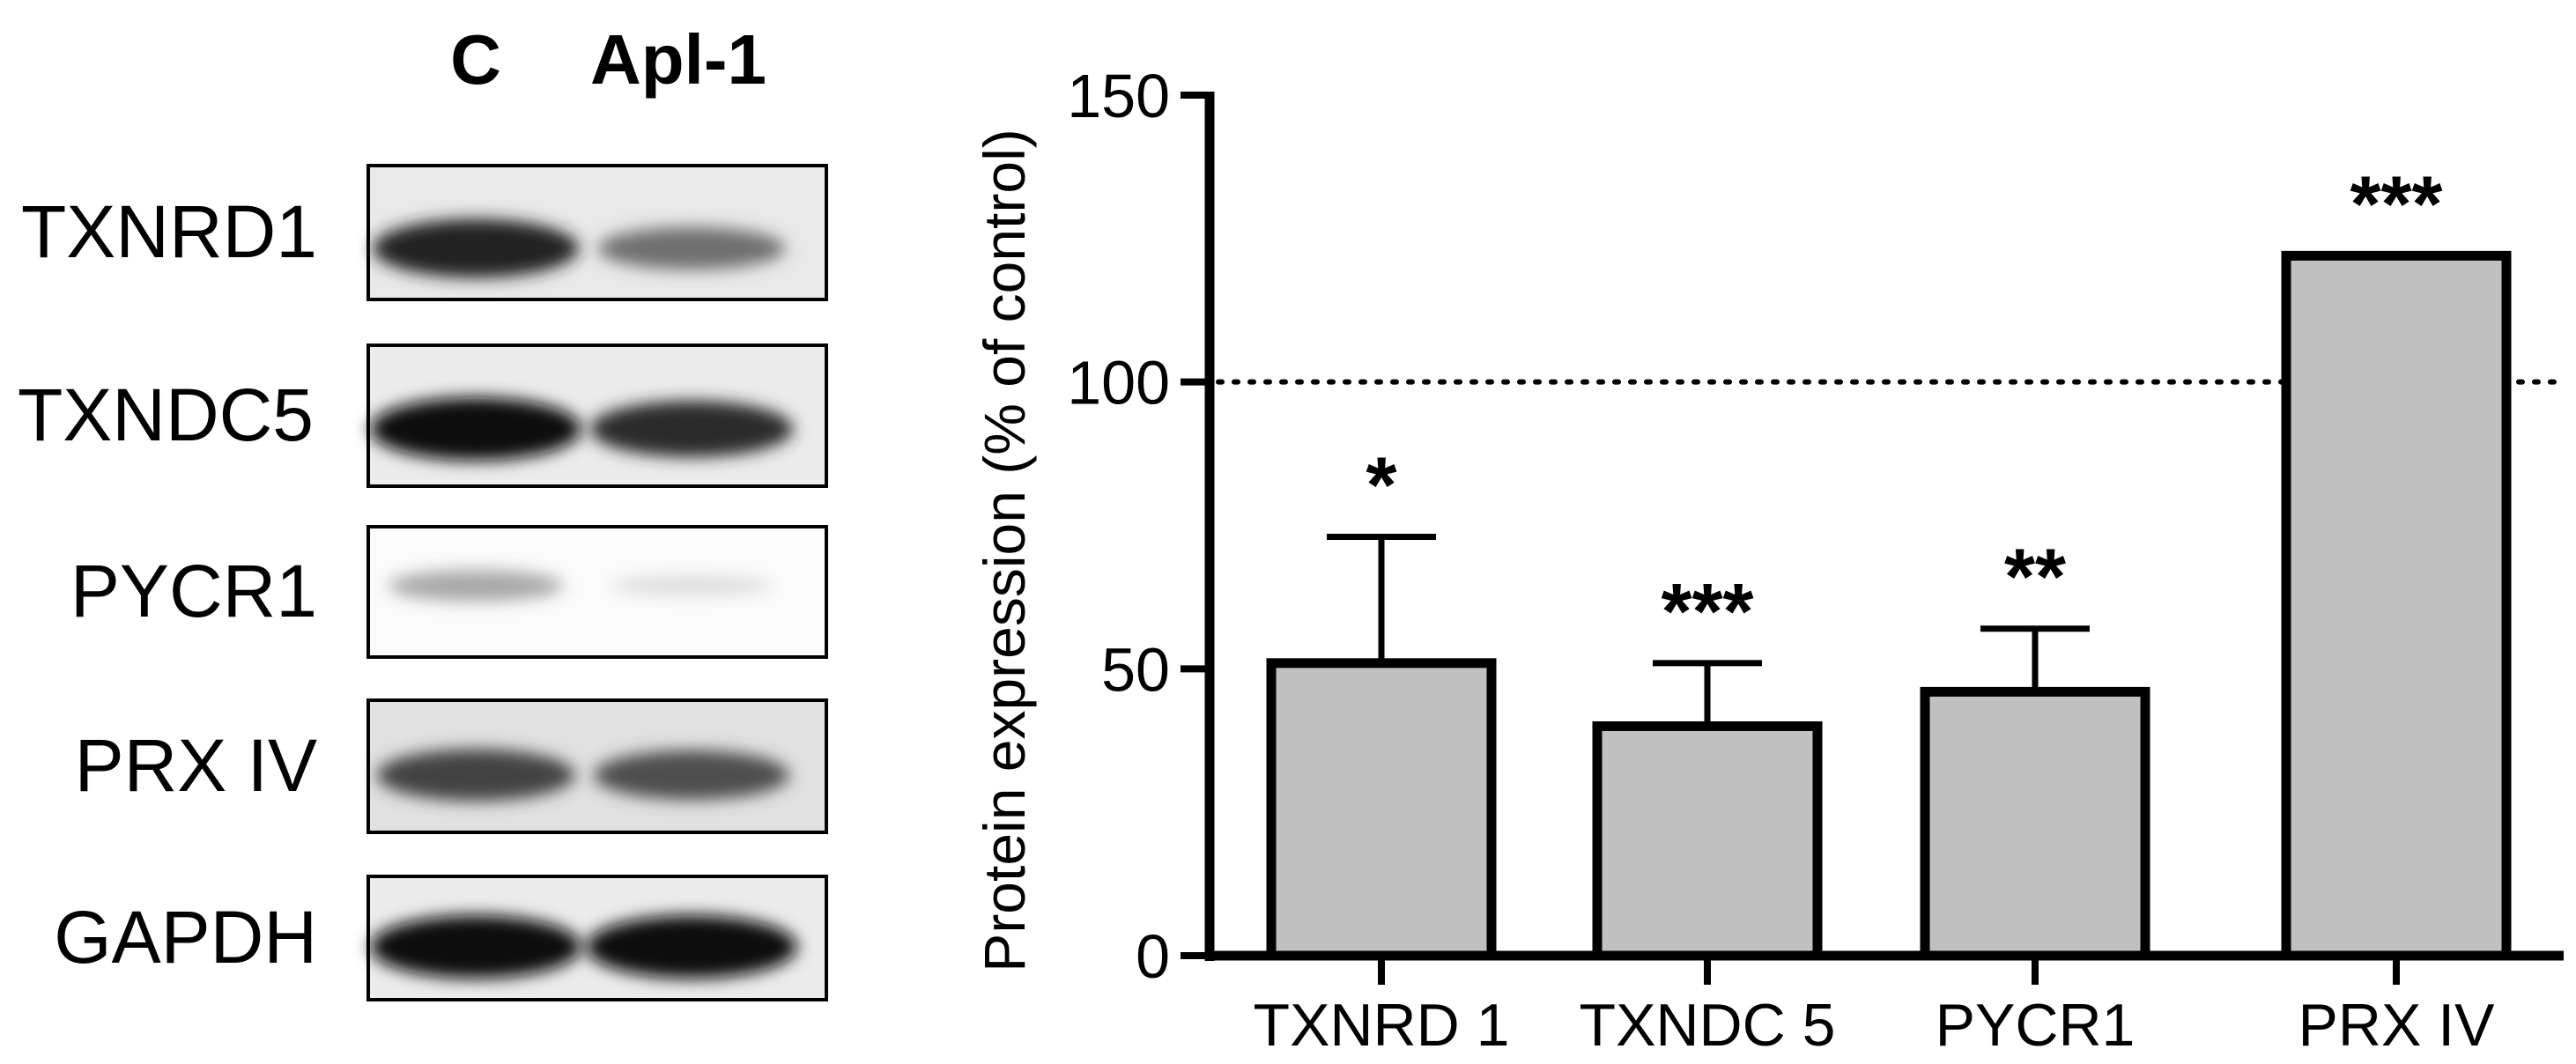 The width and height of the screenshot is (2576, 1064). I want to click on x-axis: TXNRD 1 TXNDC 5 PYCR1 PRX IV, so click(1885, 1004).